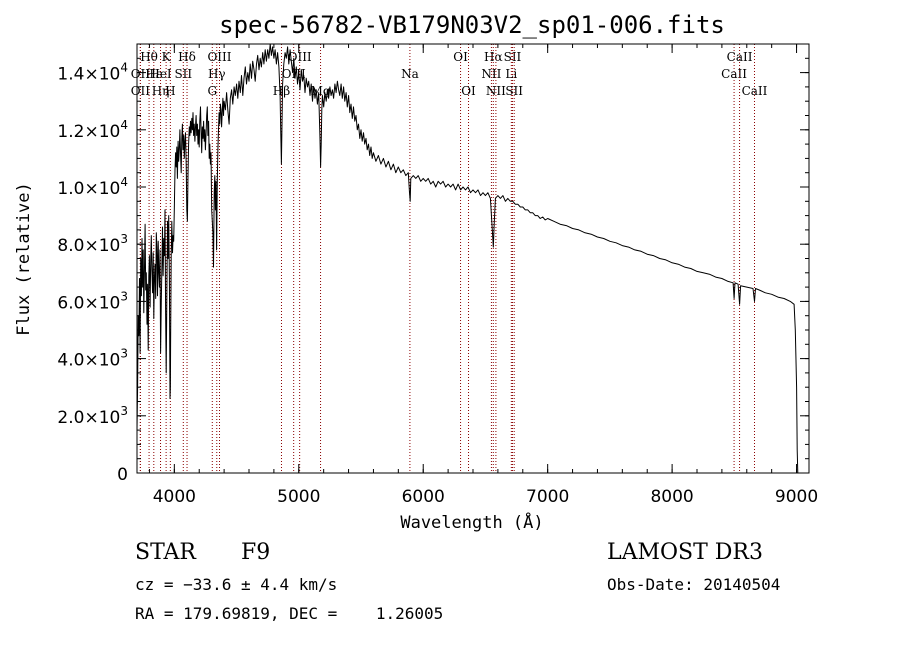  I want to click on y-tick-label: 2.0×10³, so click(92, 416).